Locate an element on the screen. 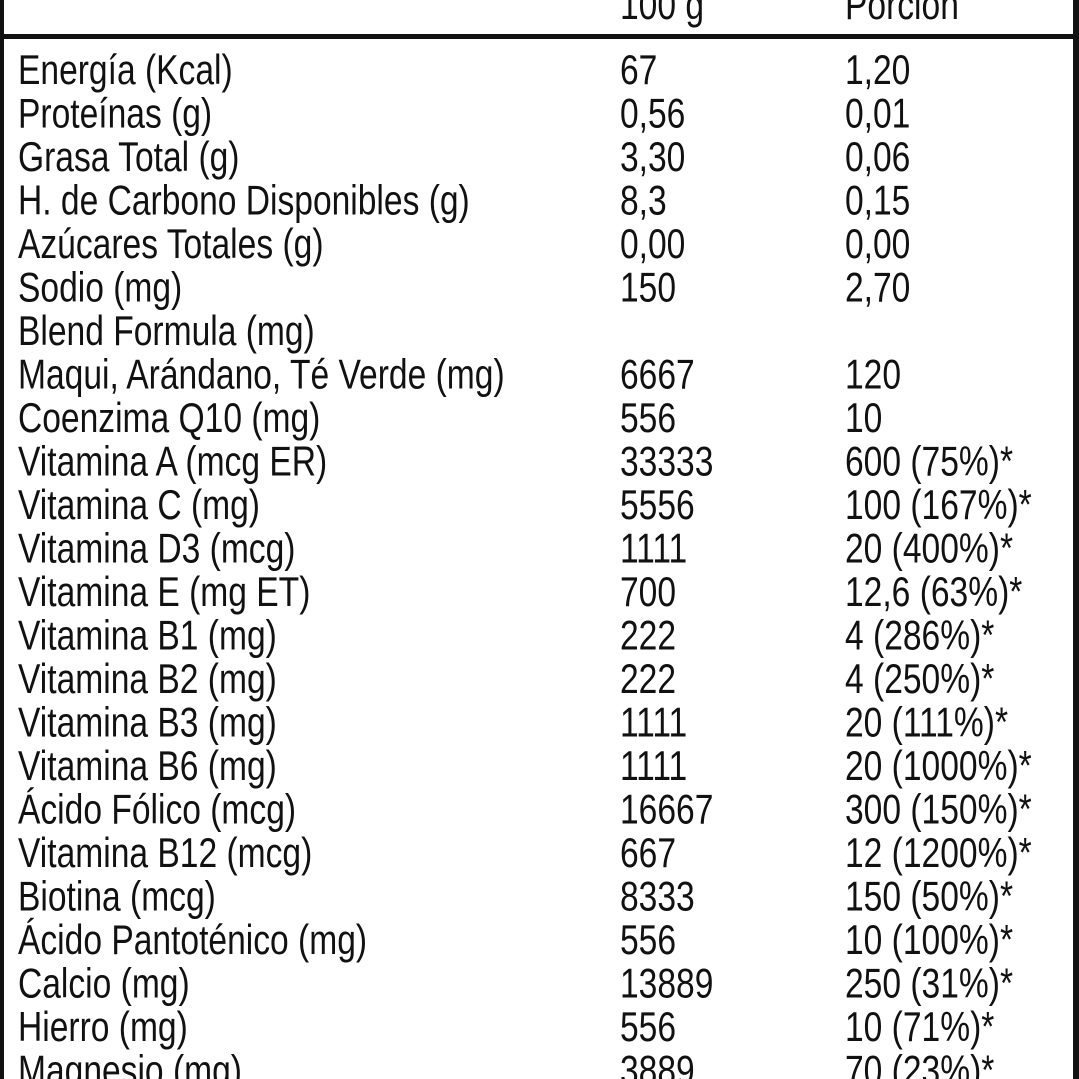 This screenshot has height=1079, width=1079. right-border is located at coordinates (1076, 539).